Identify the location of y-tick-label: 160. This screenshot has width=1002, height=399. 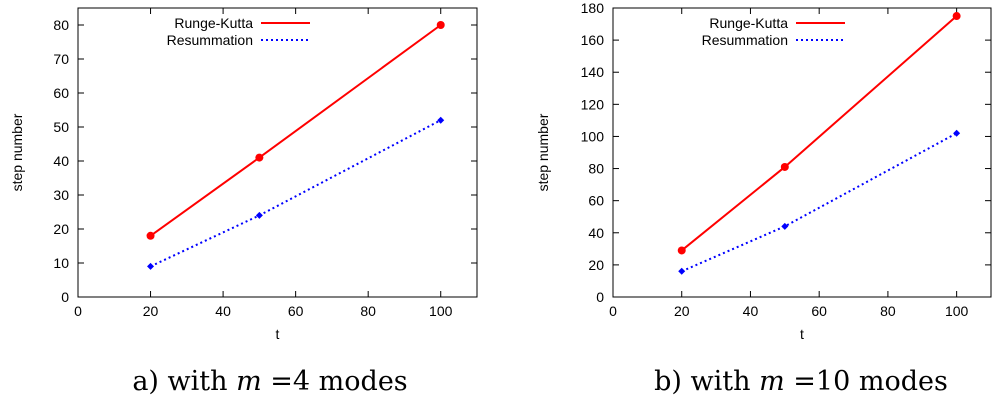
(593, 40).